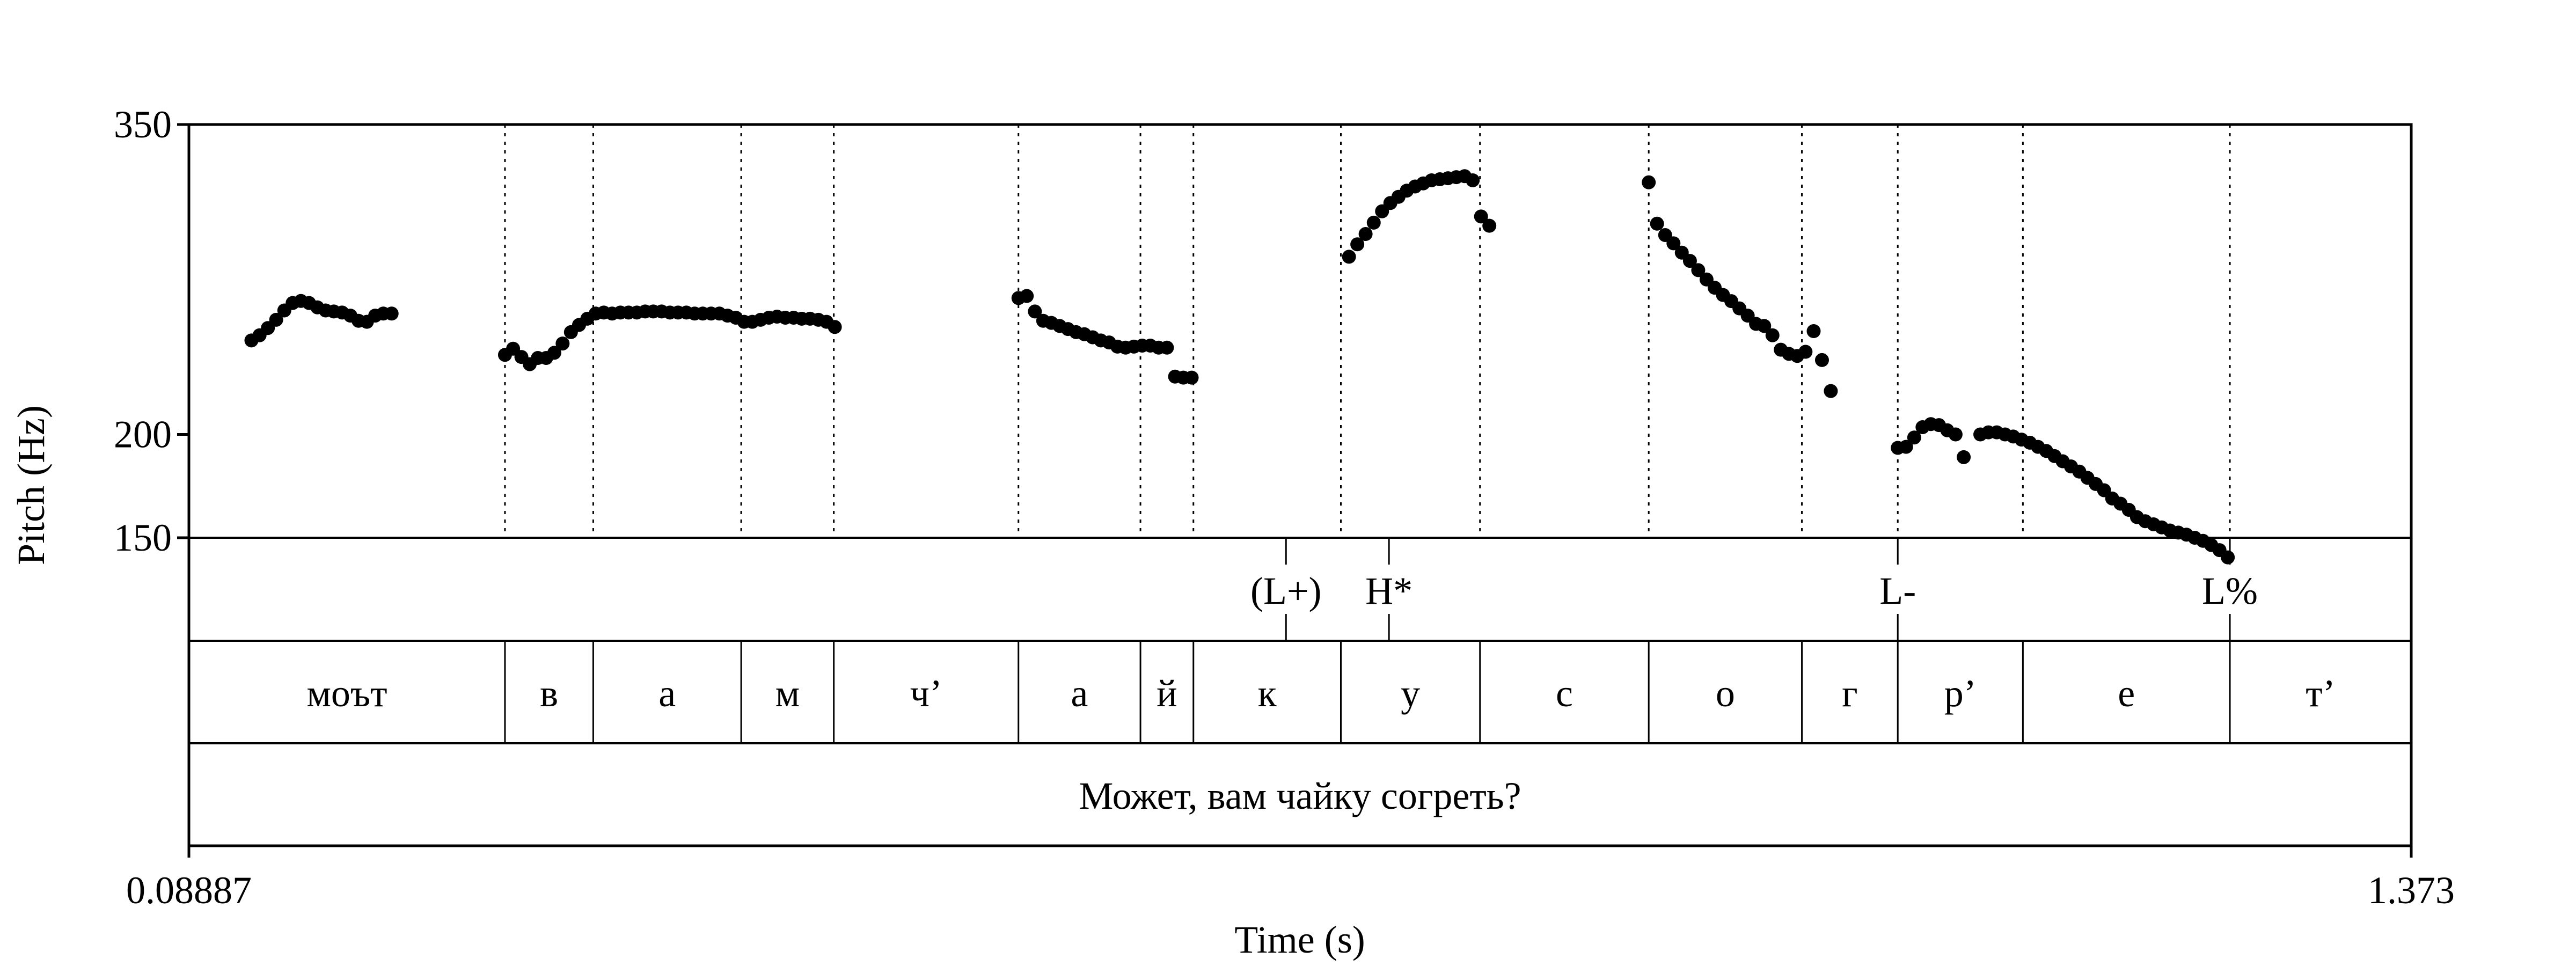 The image size is (2576, 966). I want to click on segment-label-0: моът, so click(346, 693).